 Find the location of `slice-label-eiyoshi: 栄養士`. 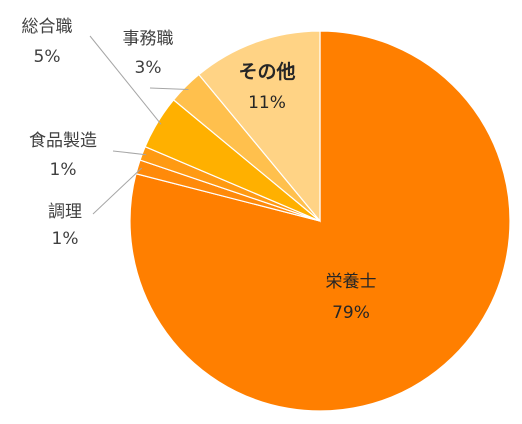

slice-label-eiyoshi: 栄養士 is located at coordinates (351, 282).